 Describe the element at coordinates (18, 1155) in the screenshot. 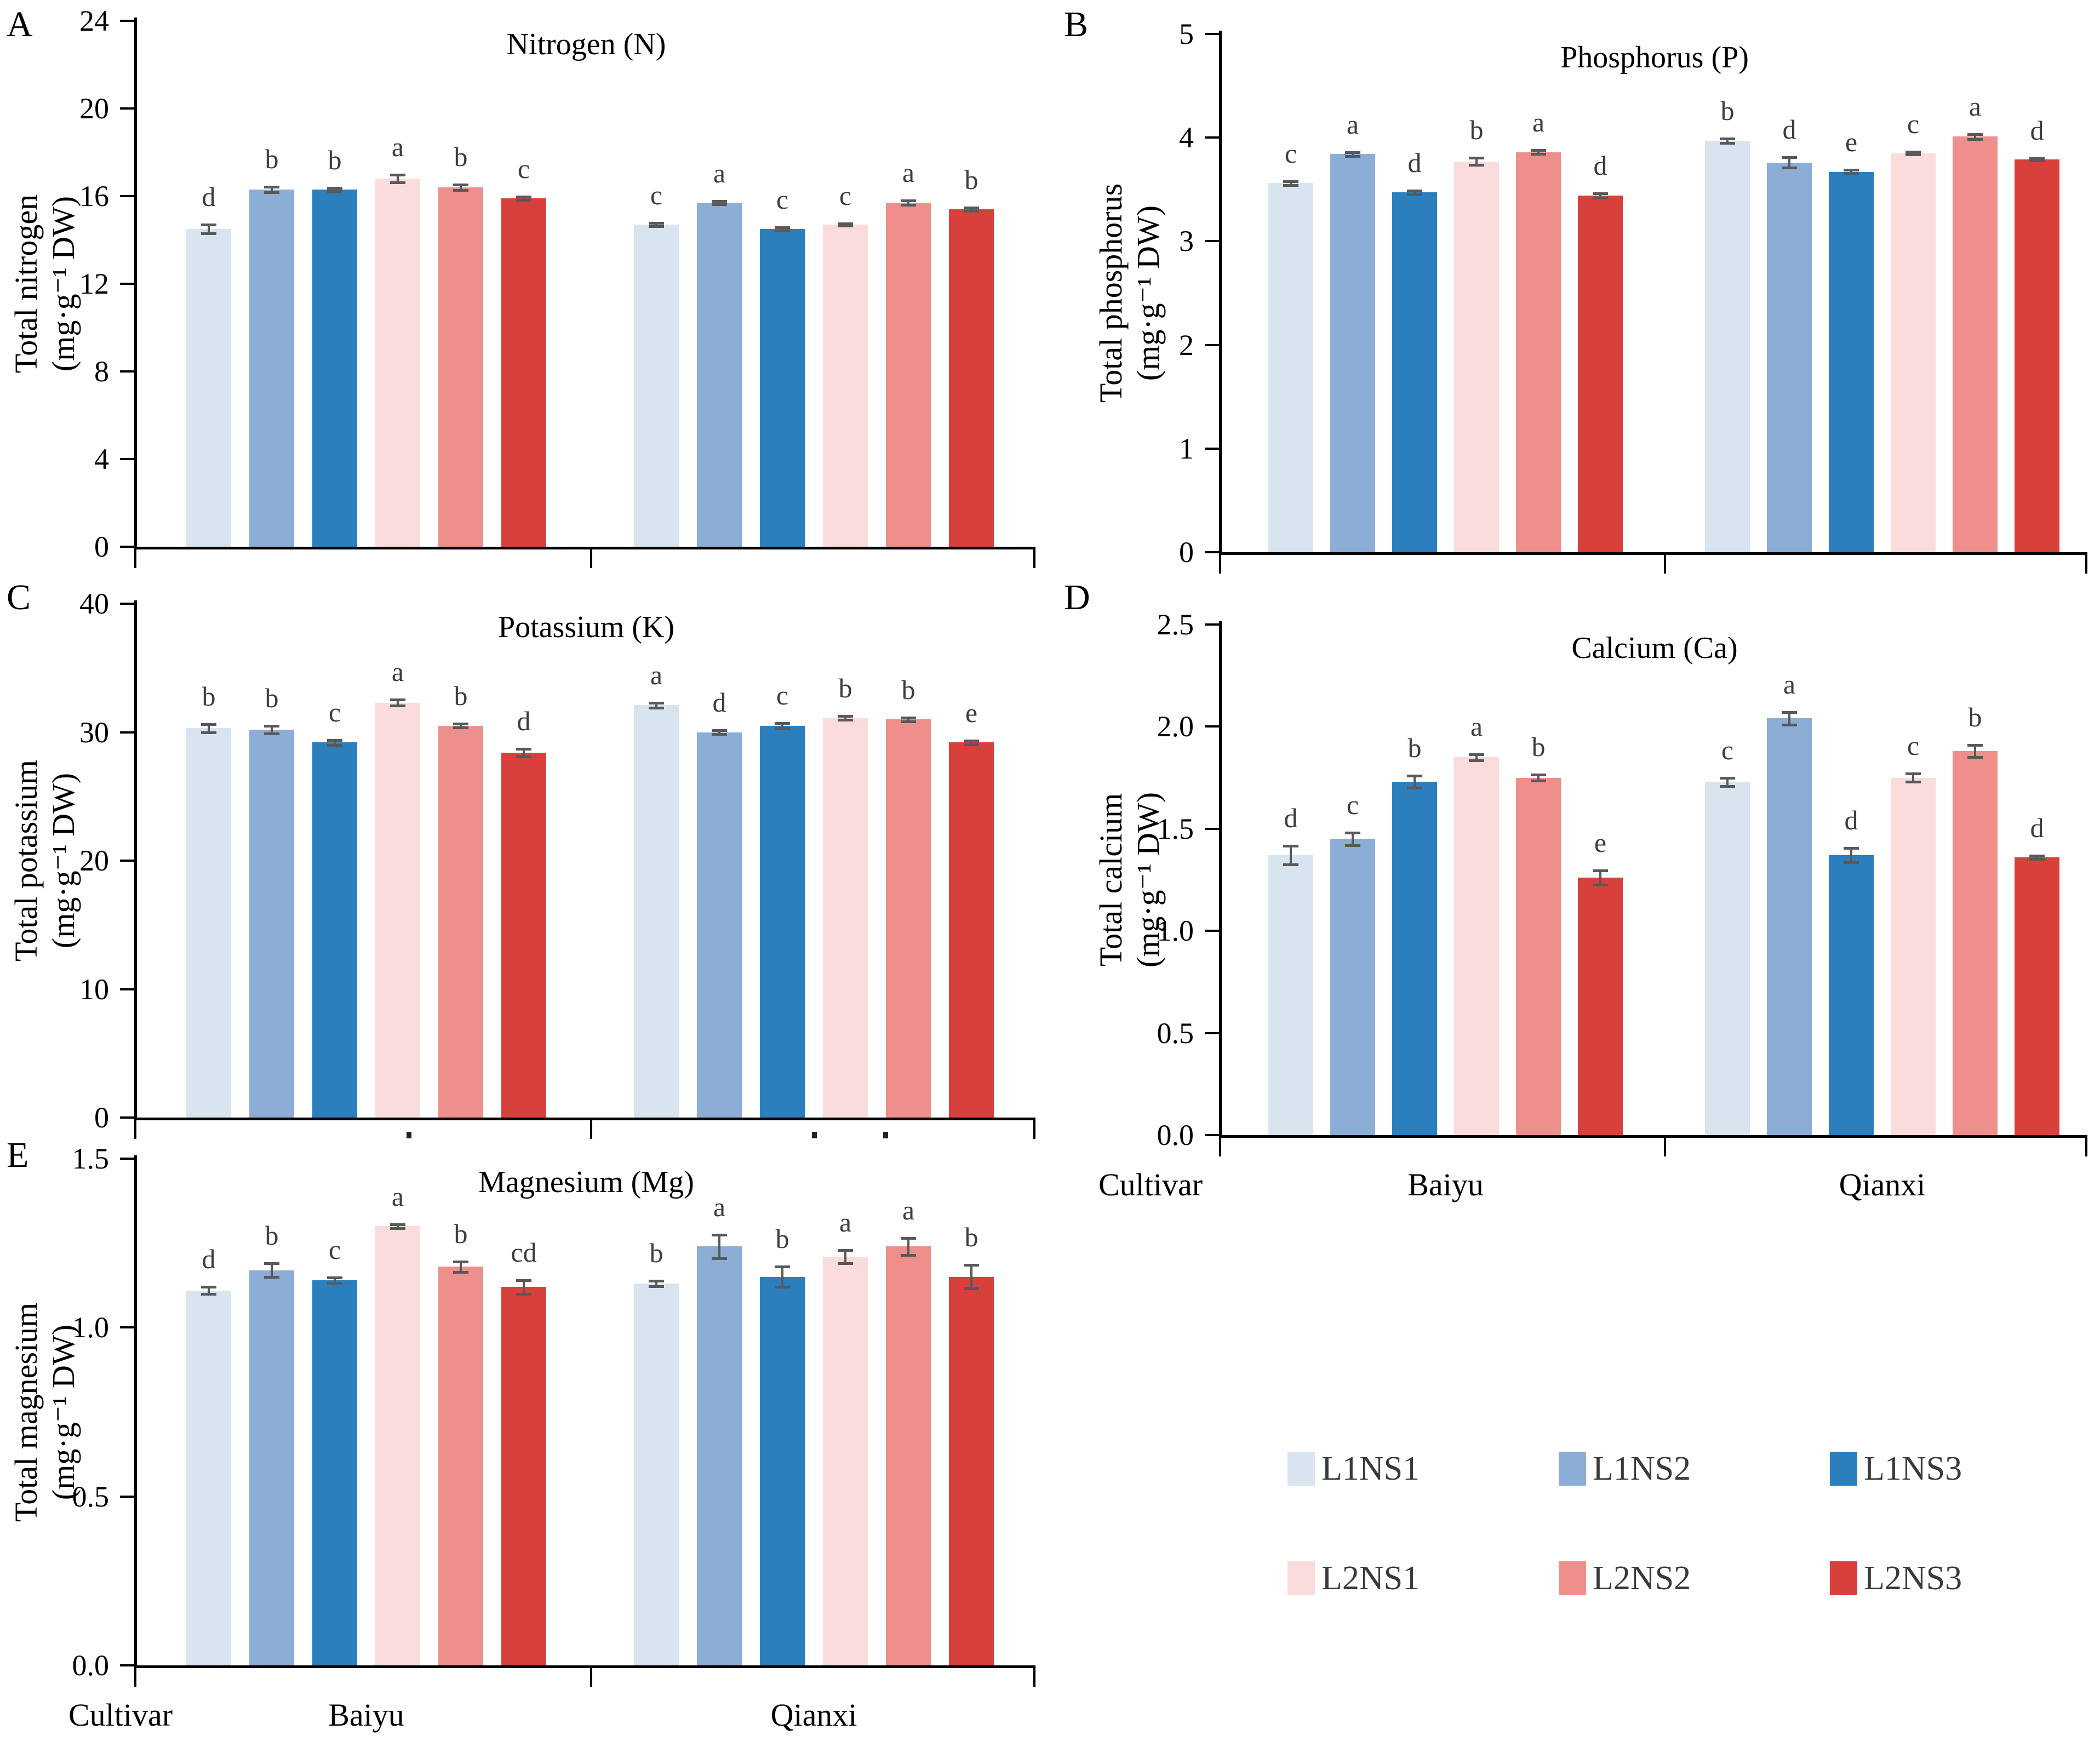

I see `panel-label-E: E` at that location.